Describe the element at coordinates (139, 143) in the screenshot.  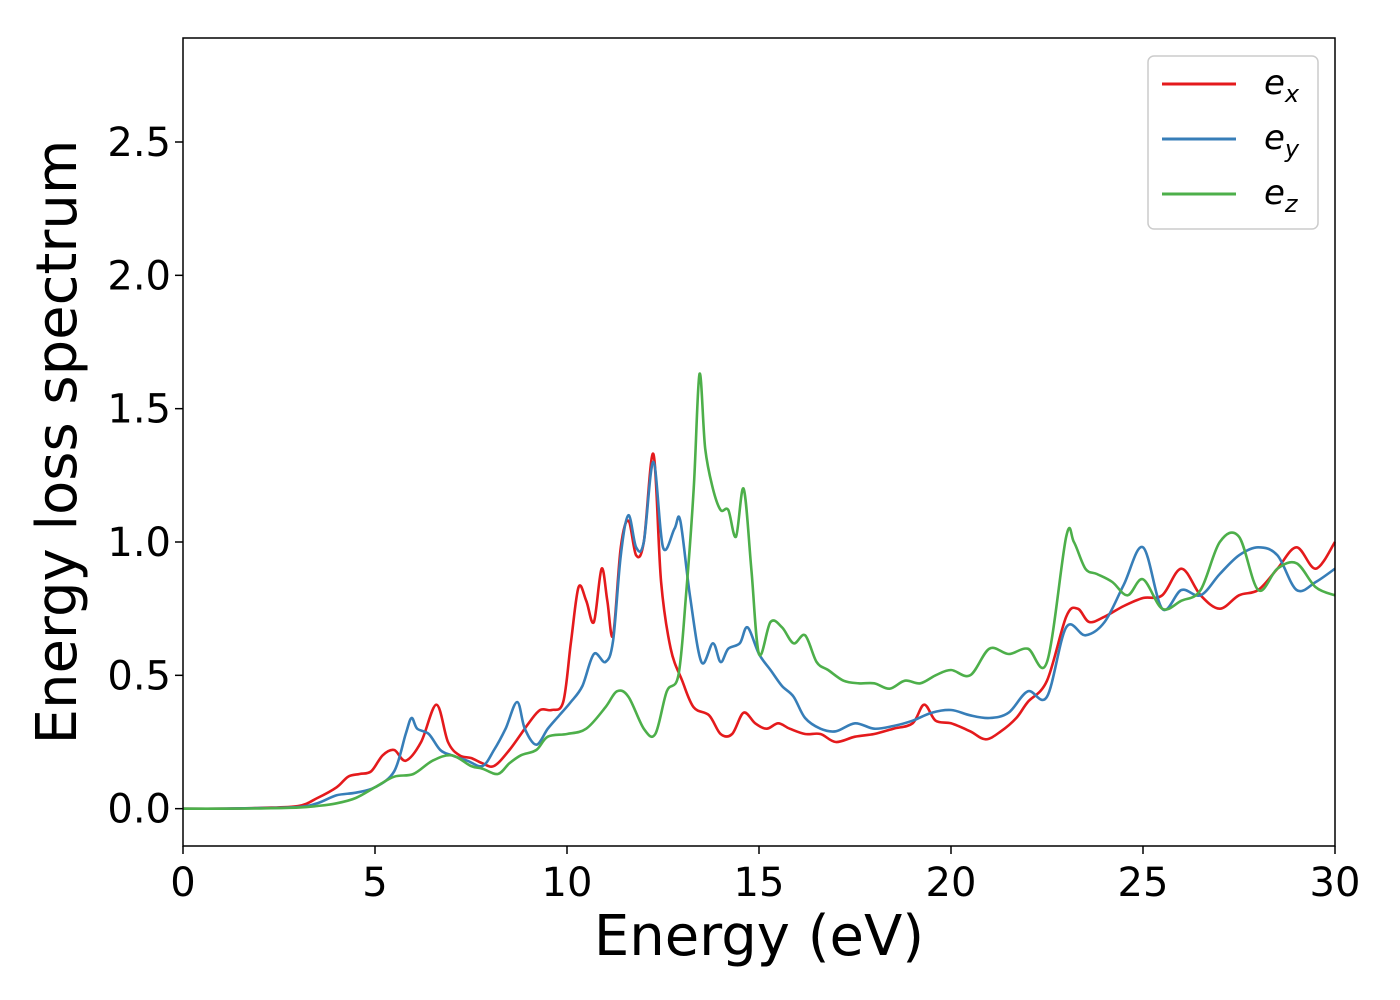
I see `y-tick-label: 2.5` at that location.